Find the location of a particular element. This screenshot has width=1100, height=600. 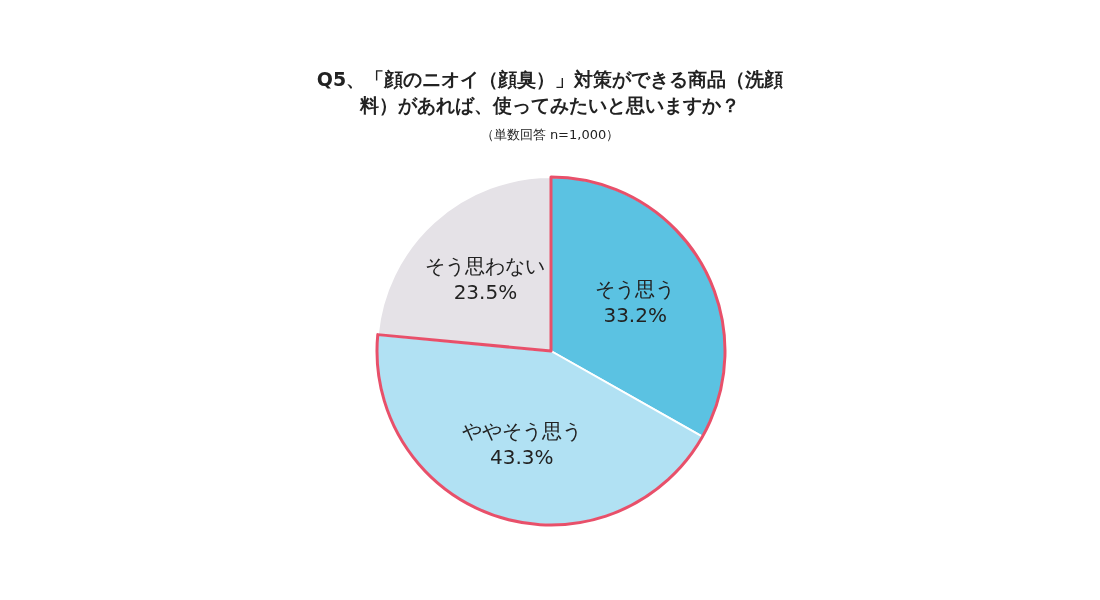

data-label: 33.2% is located at coordinates (635, 314).